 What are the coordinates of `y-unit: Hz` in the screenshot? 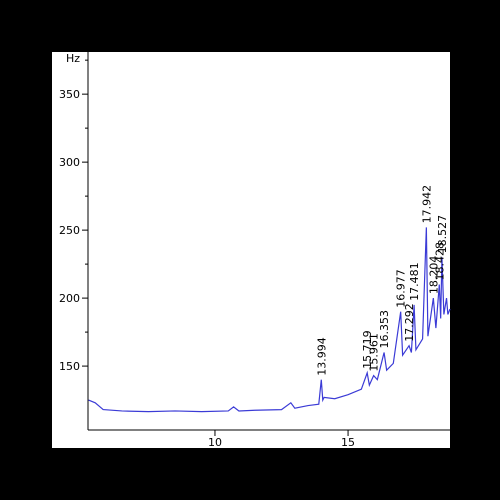 It's located at (73, 58).